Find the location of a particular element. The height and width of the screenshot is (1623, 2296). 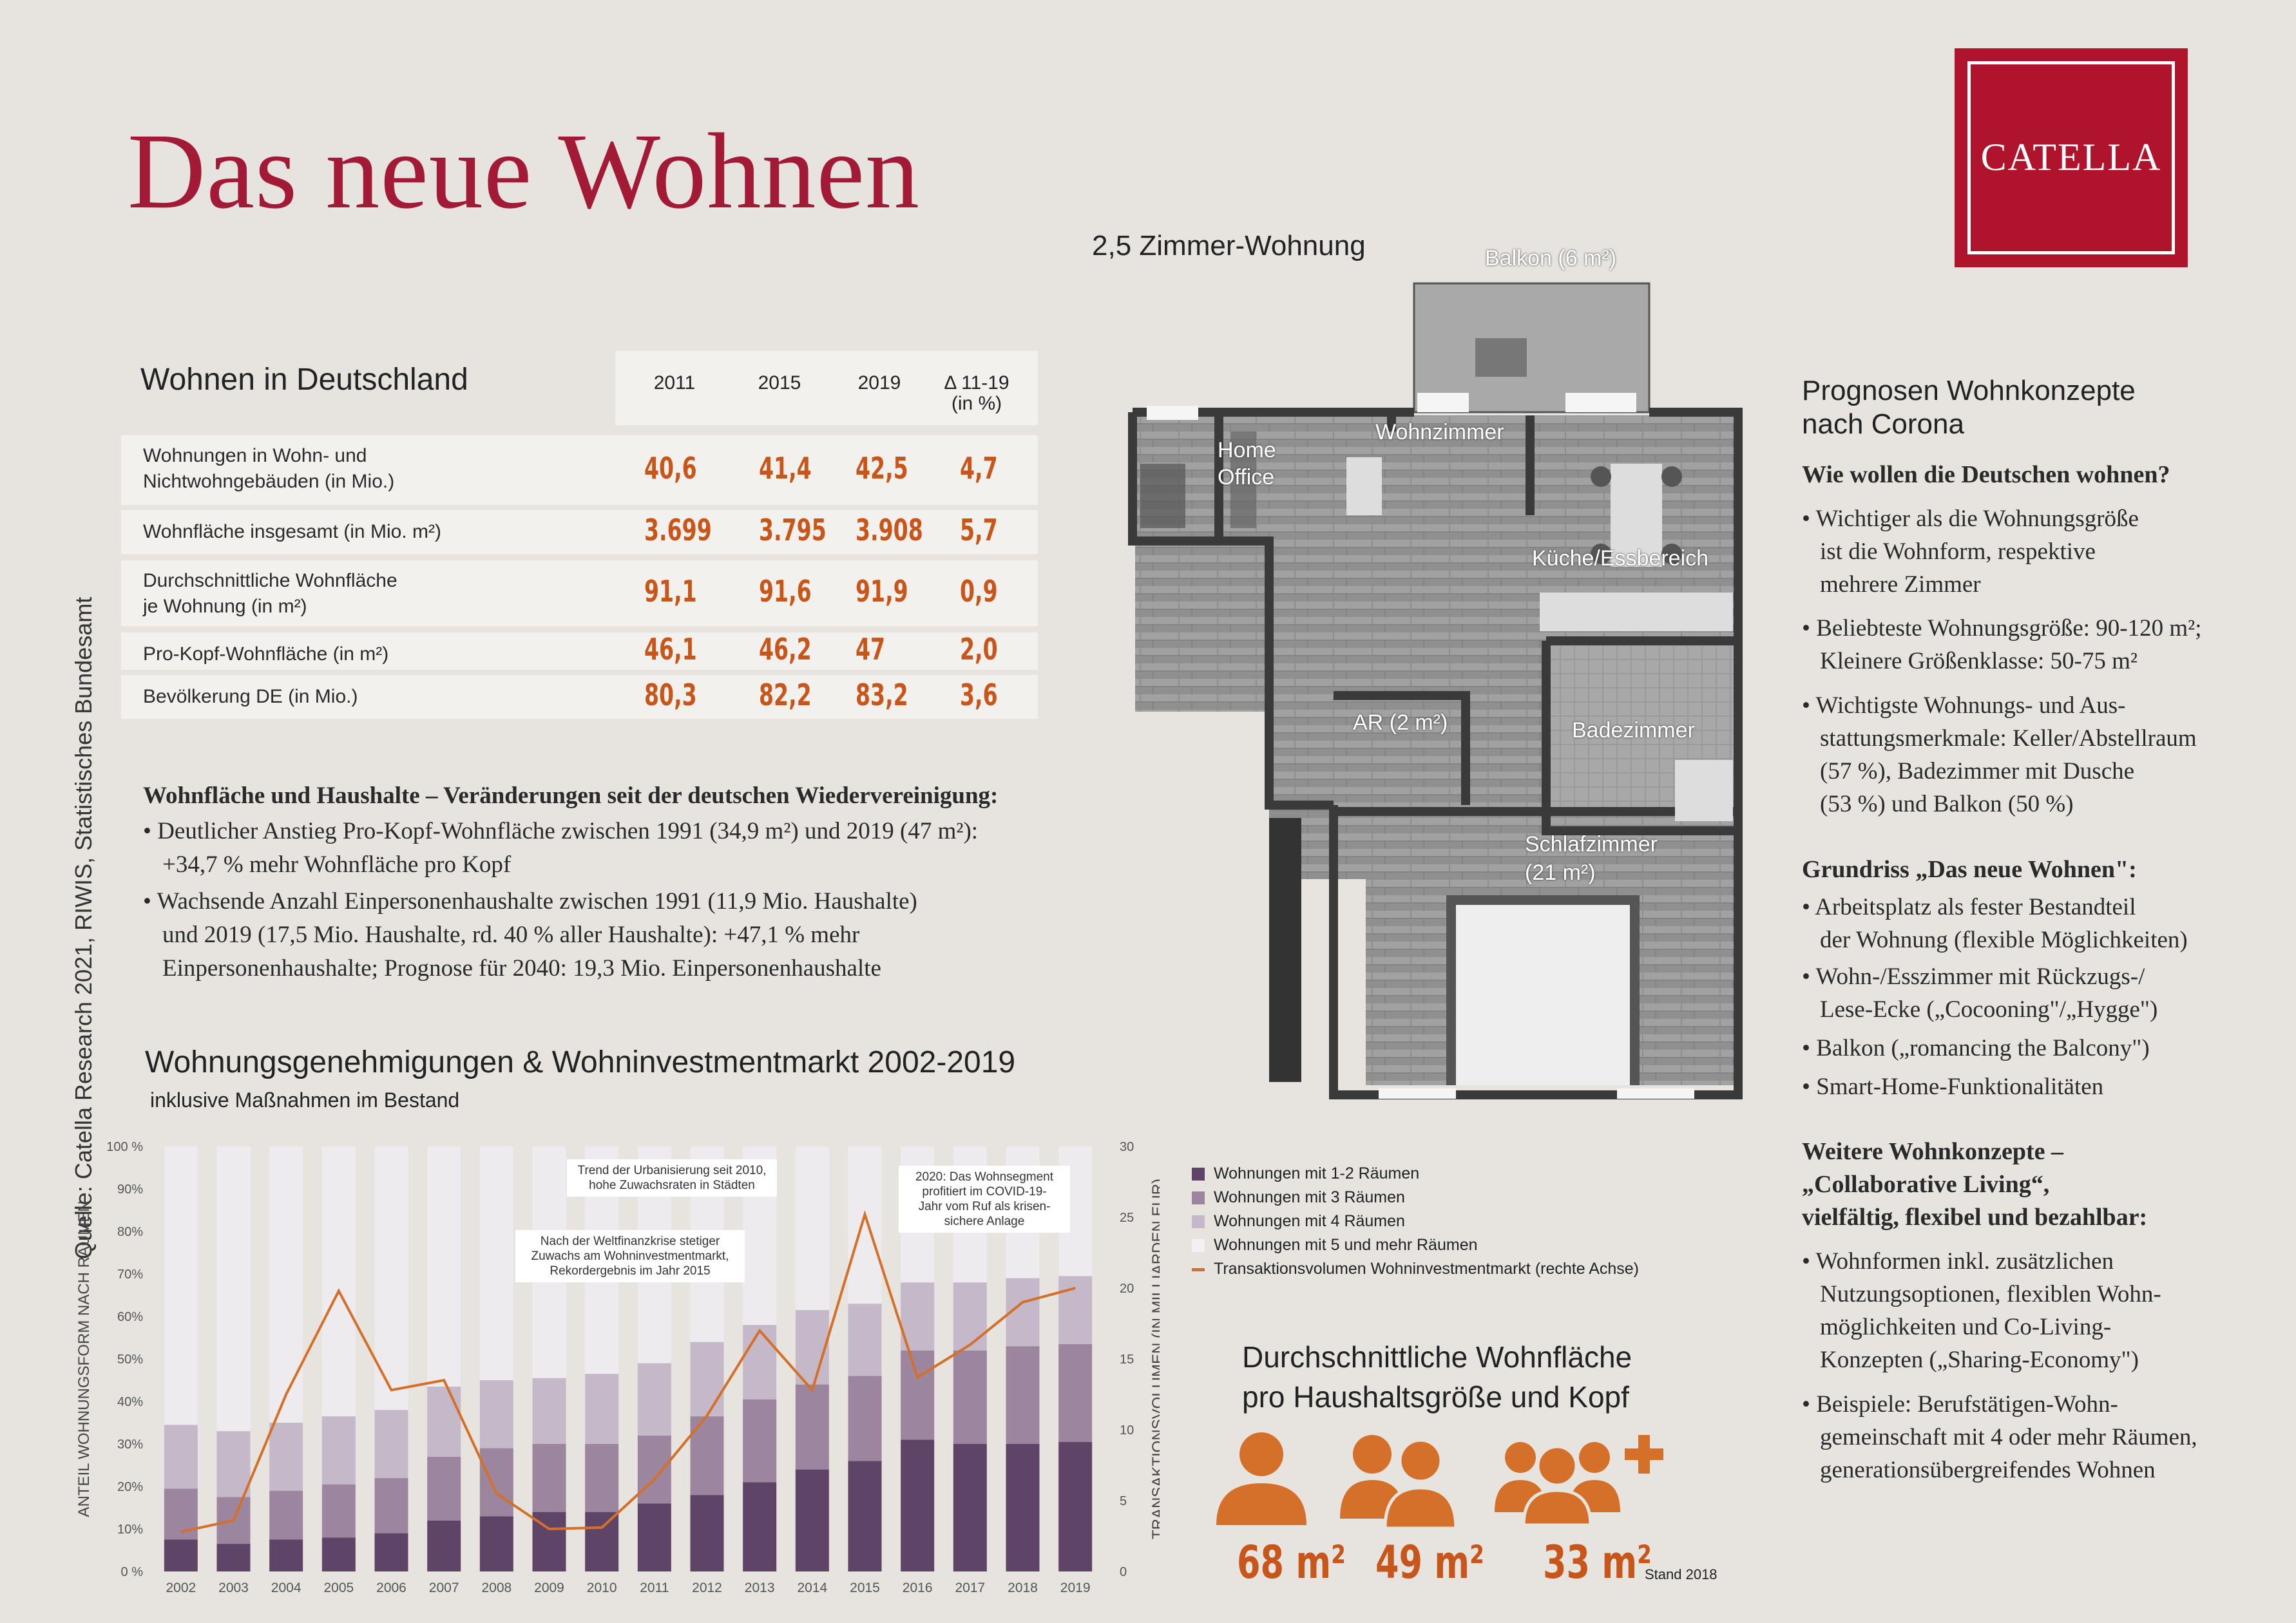

transaction-volume-line is located at coordinates (628, 1371).